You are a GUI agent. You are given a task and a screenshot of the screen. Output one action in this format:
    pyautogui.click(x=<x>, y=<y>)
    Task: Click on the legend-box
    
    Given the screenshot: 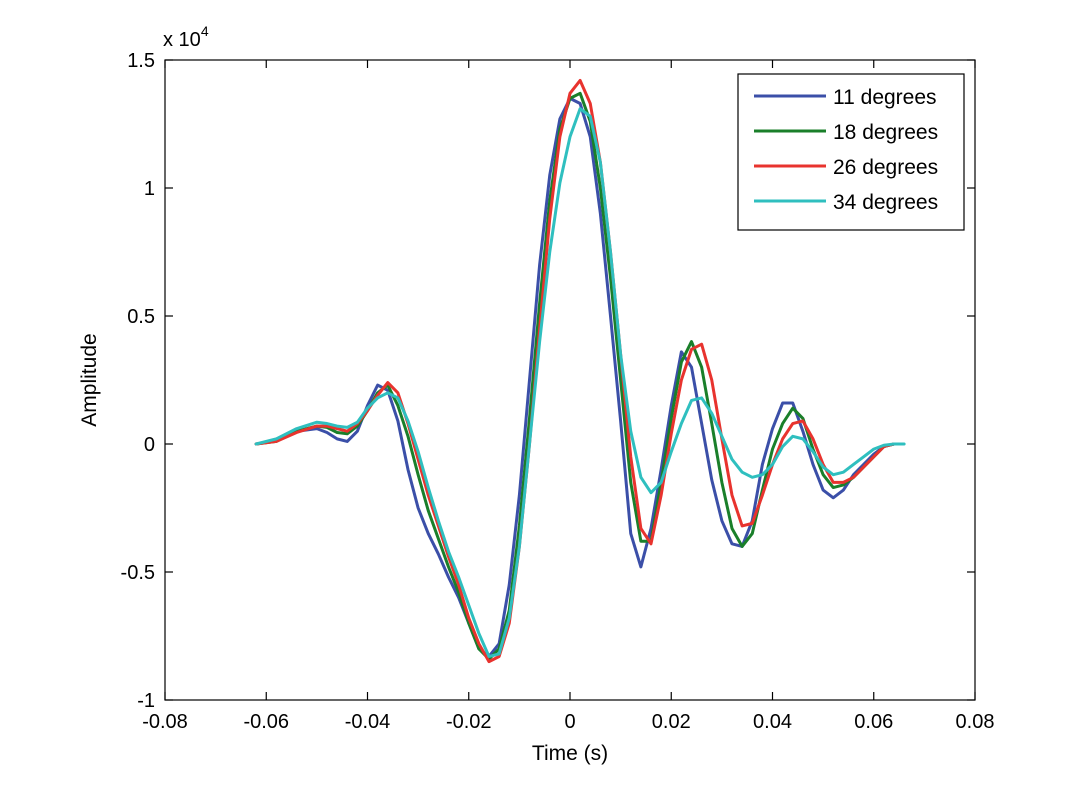 What is the action you would take?
    pyautogui.click(x=851, y=152)
    